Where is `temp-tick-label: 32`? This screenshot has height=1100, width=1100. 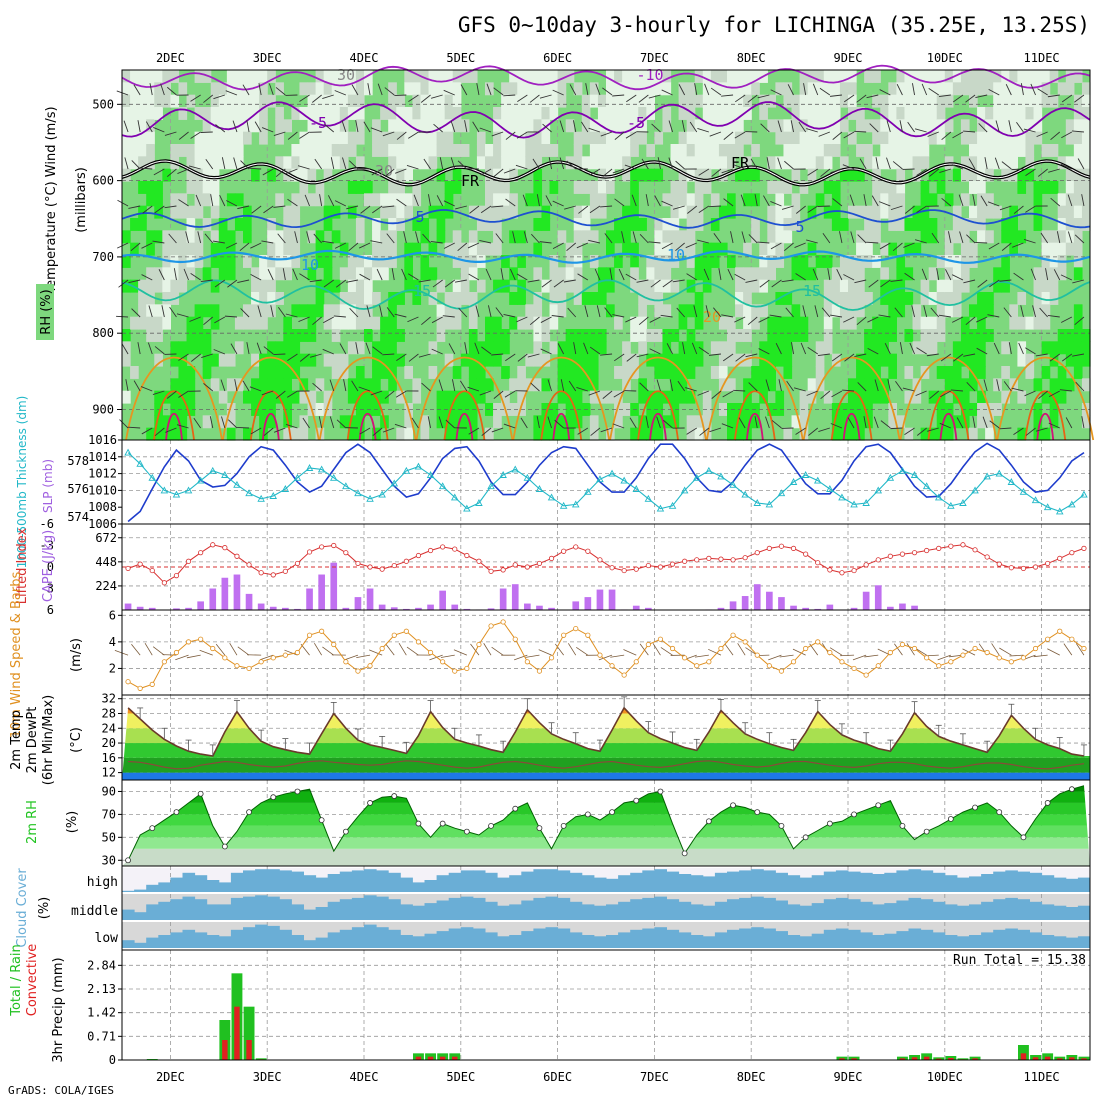 temp-tick-label: 32 is located at coordinates (109, 699).